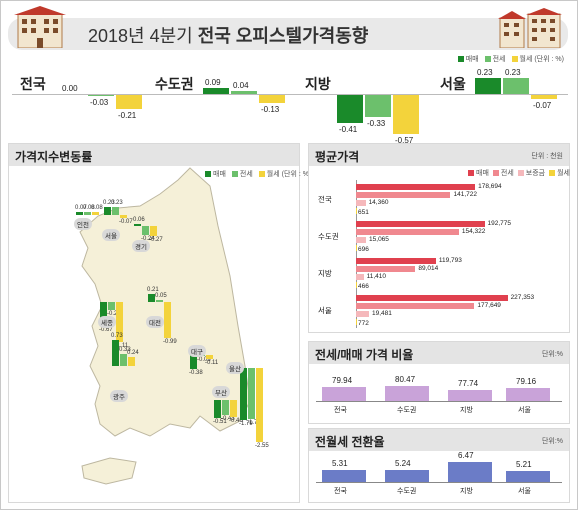  I want to click on map-city-label: 서울, so click(111, 235).